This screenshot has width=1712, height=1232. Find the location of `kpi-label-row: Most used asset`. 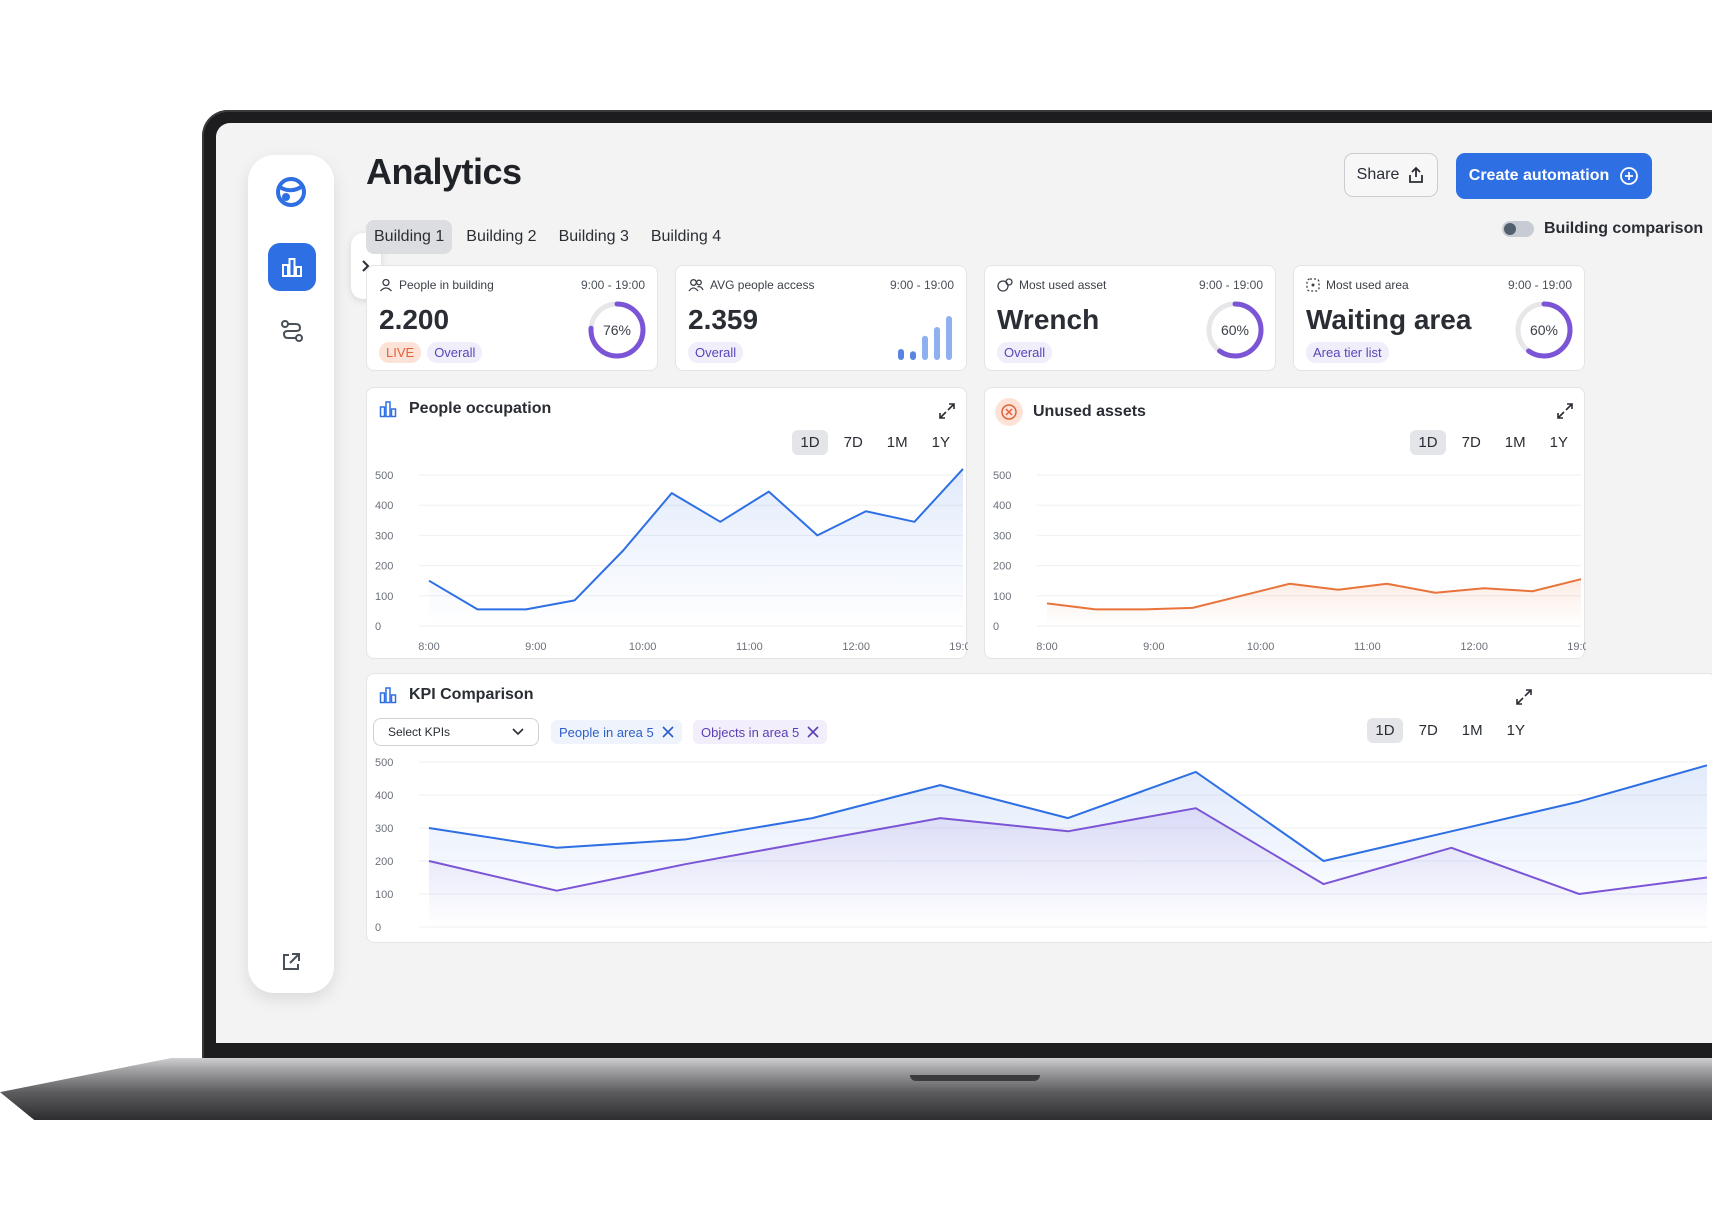

kpi-label-row: Most used asset is located at coordinates (1051, 285).